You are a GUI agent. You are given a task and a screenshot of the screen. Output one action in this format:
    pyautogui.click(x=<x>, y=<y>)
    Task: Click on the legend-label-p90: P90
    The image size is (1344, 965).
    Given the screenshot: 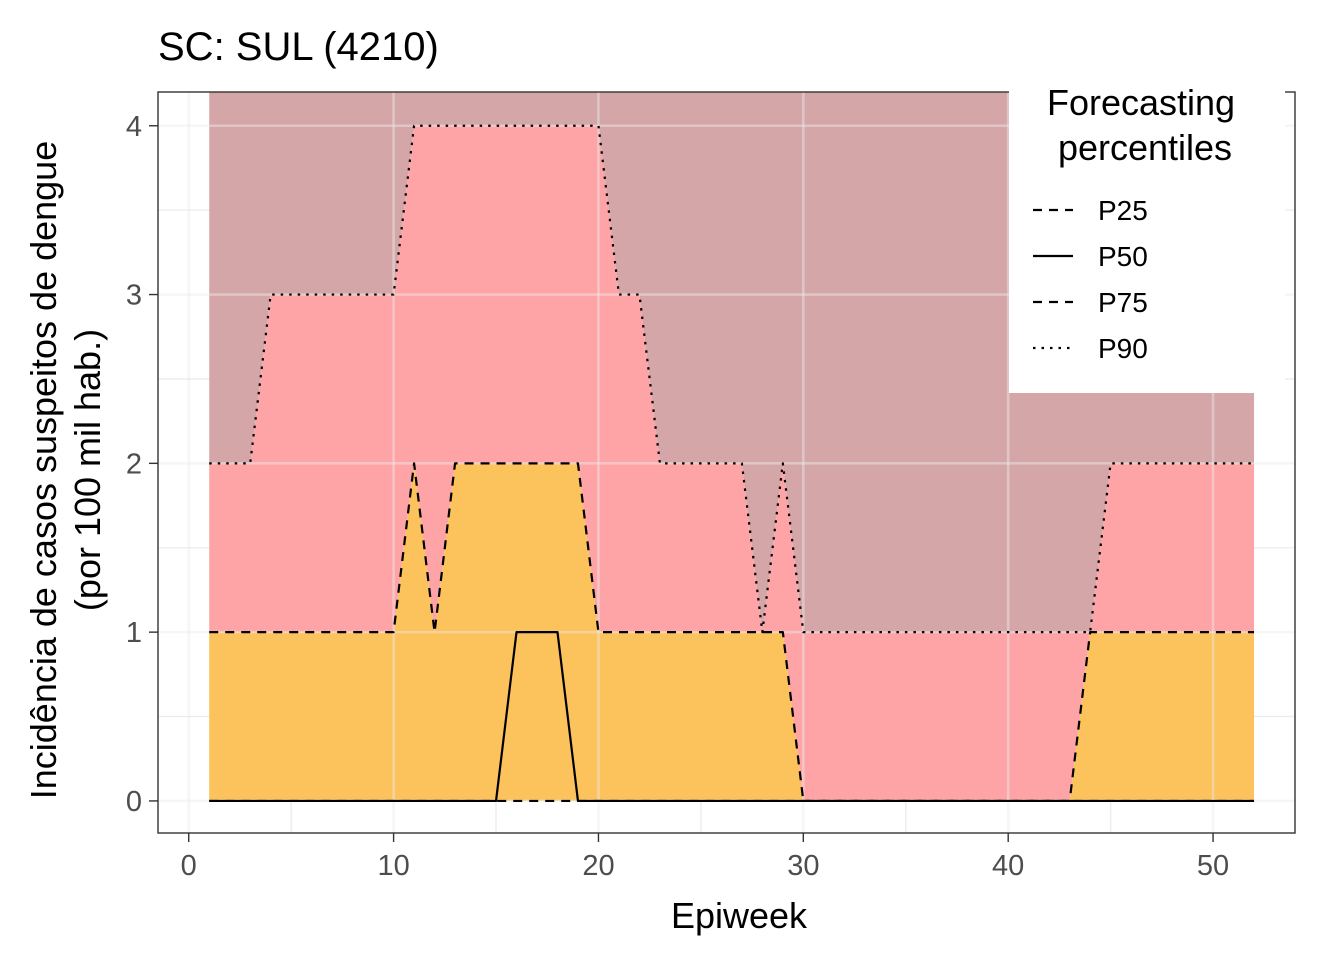 What is the action you would take?
    pyautogui.click(x=1123, y=348)
    